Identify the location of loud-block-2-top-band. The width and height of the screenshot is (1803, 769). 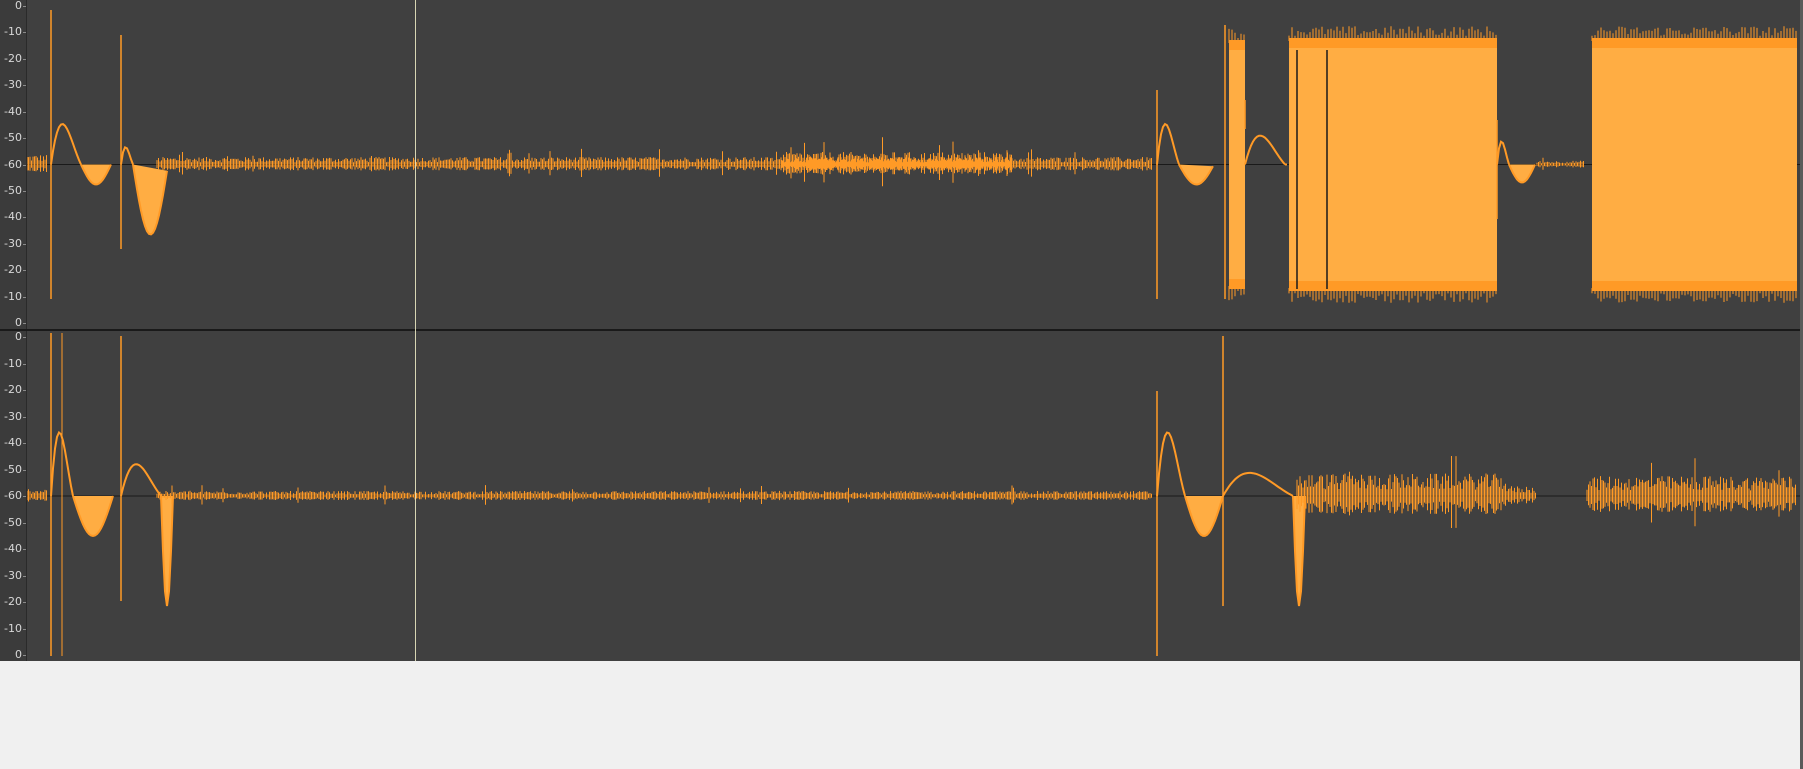
(1393, 43).